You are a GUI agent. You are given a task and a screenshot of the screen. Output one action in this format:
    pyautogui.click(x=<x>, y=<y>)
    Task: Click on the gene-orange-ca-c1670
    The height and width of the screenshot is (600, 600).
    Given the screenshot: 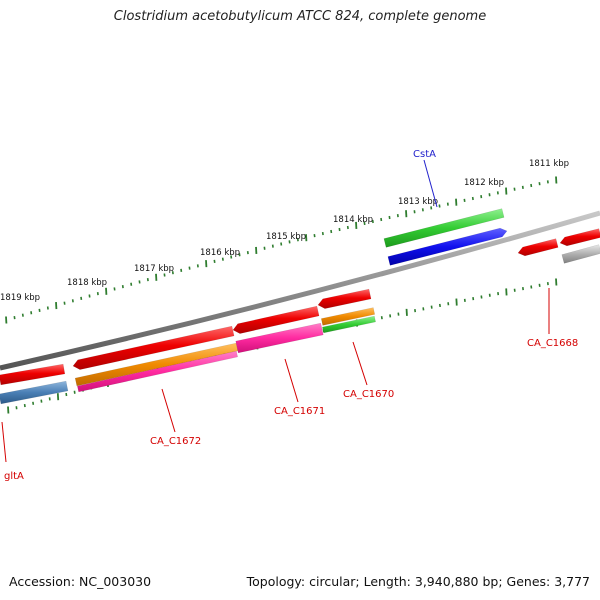 What is the action you would take?
    pyautogui.click(x=348, y=316)
    